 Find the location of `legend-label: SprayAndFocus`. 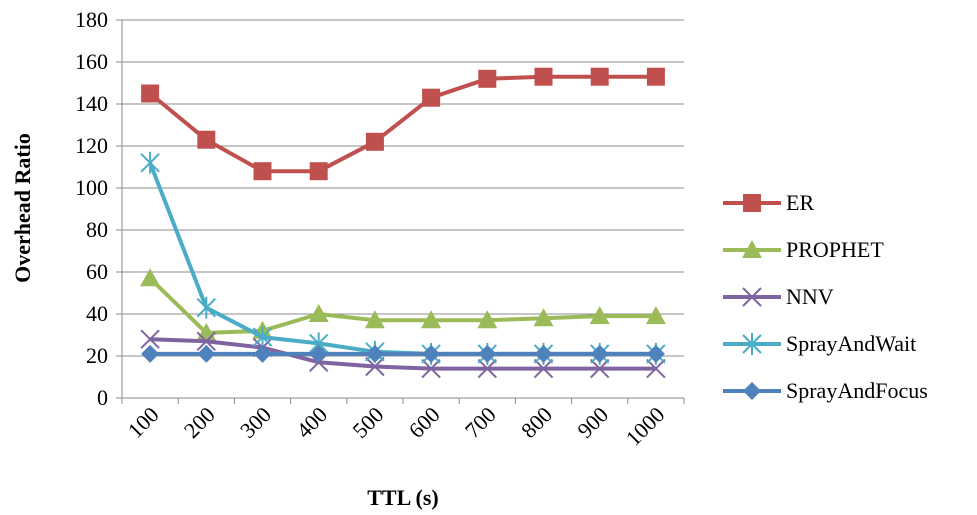

legend-label: SprayAndFocus is located at coordinates (857, 390).